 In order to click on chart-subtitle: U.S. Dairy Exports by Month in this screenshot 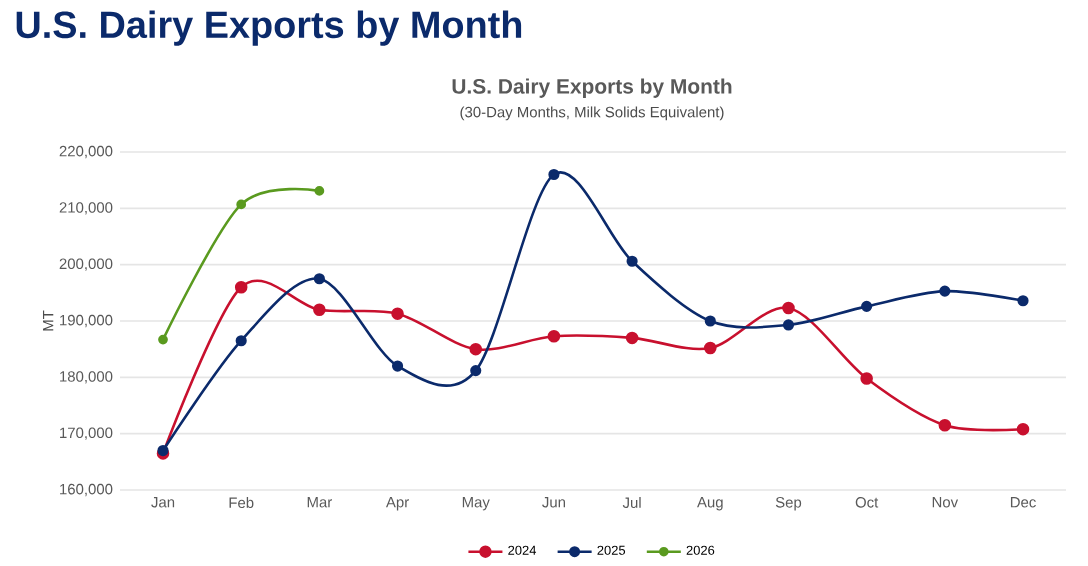, I will do `click(592, 88)`.